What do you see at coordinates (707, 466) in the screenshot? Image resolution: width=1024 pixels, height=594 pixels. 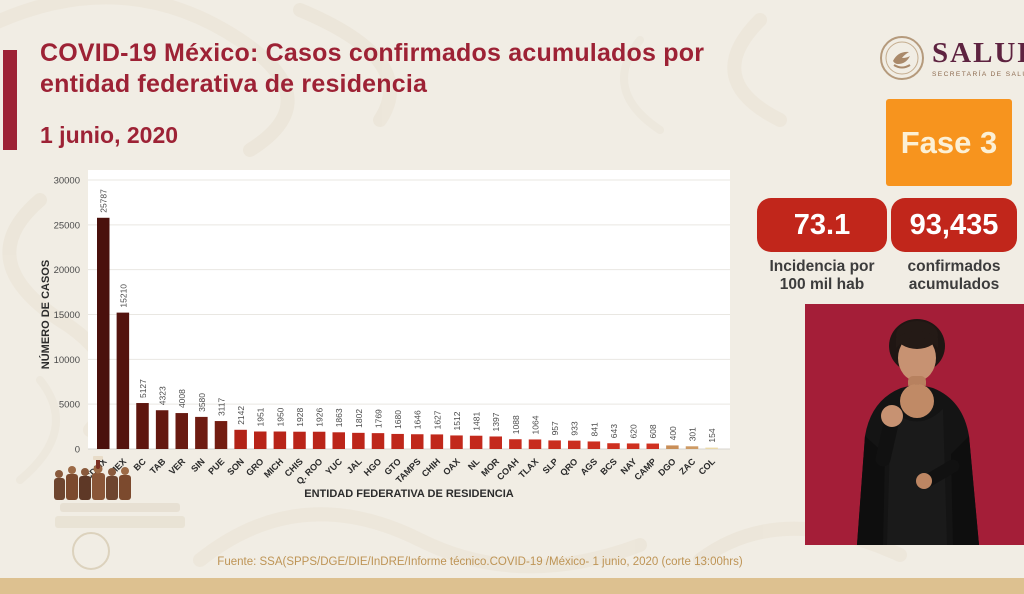 I see `svg-text: COL` at bounding box center [707, 466].